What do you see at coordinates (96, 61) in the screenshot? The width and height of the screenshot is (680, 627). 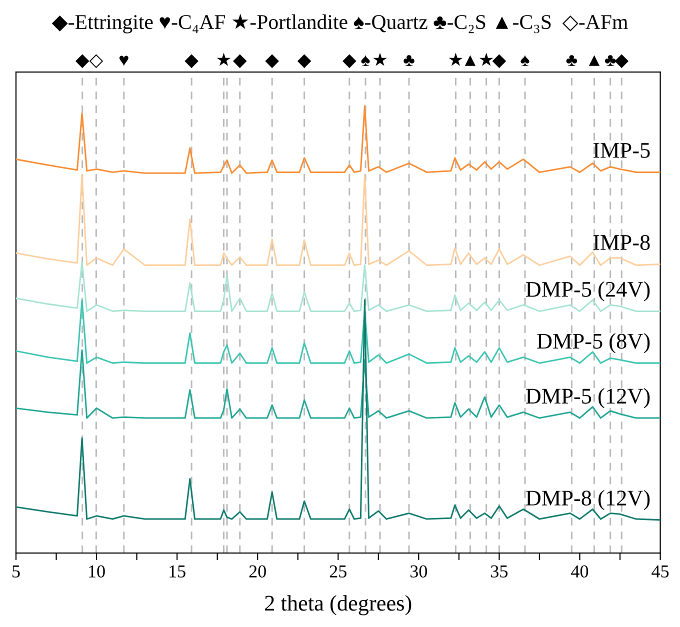 I see `ref-line-label: ◇` at bounding box center [96, 61].